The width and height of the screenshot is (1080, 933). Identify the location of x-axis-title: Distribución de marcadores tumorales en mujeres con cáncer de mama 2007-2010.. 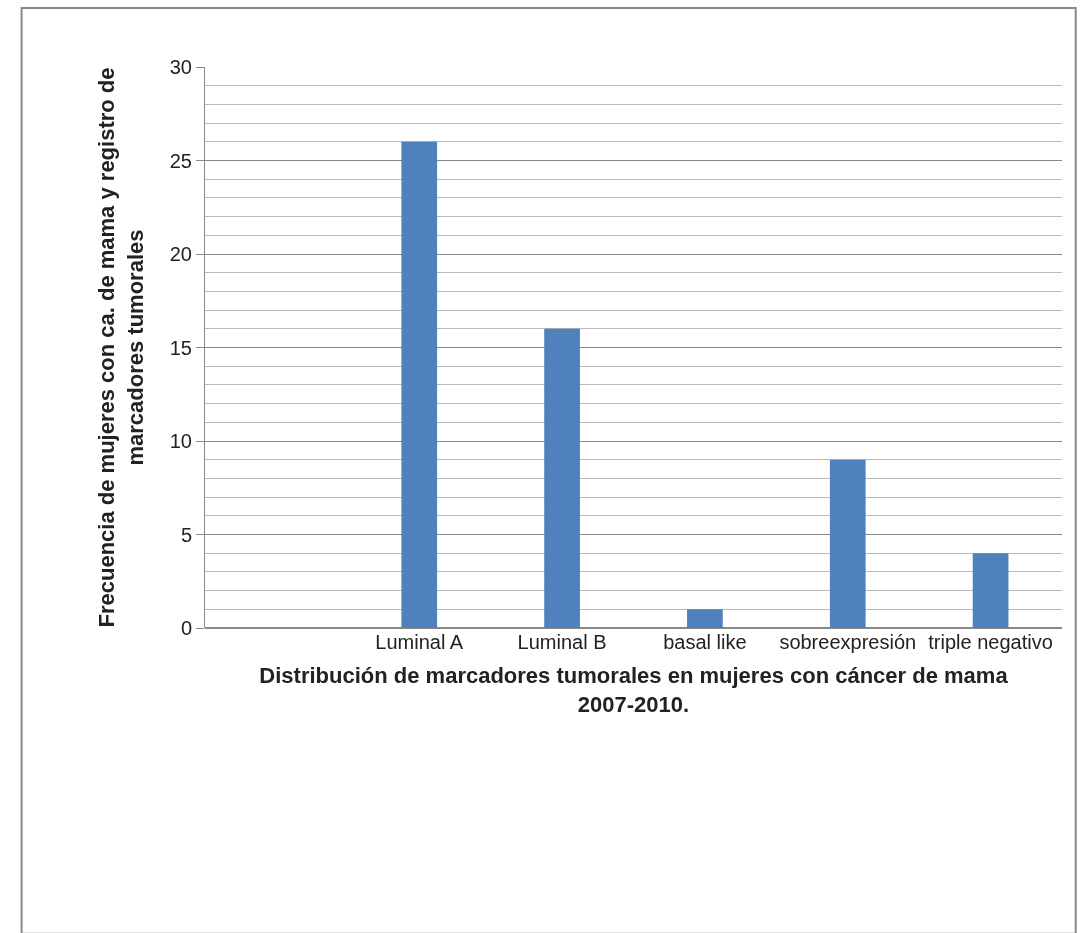
(634, 689).